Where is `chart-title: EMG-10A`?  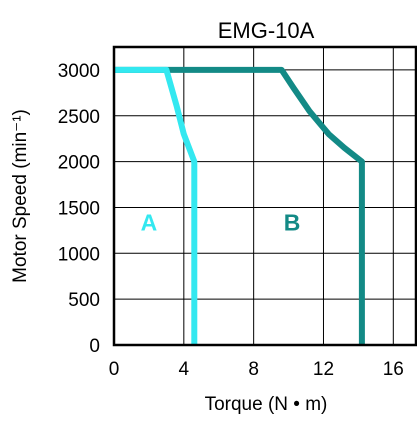
chart-title: EMG-10A is located at coordinates (266, 30).